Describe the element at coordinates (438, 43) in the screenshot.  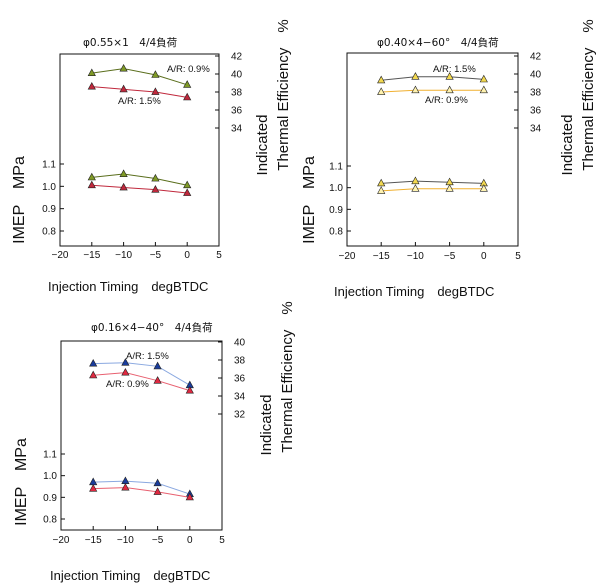
I see `chart-title: φ0.40×4−60° 4/4負荷` at that location.